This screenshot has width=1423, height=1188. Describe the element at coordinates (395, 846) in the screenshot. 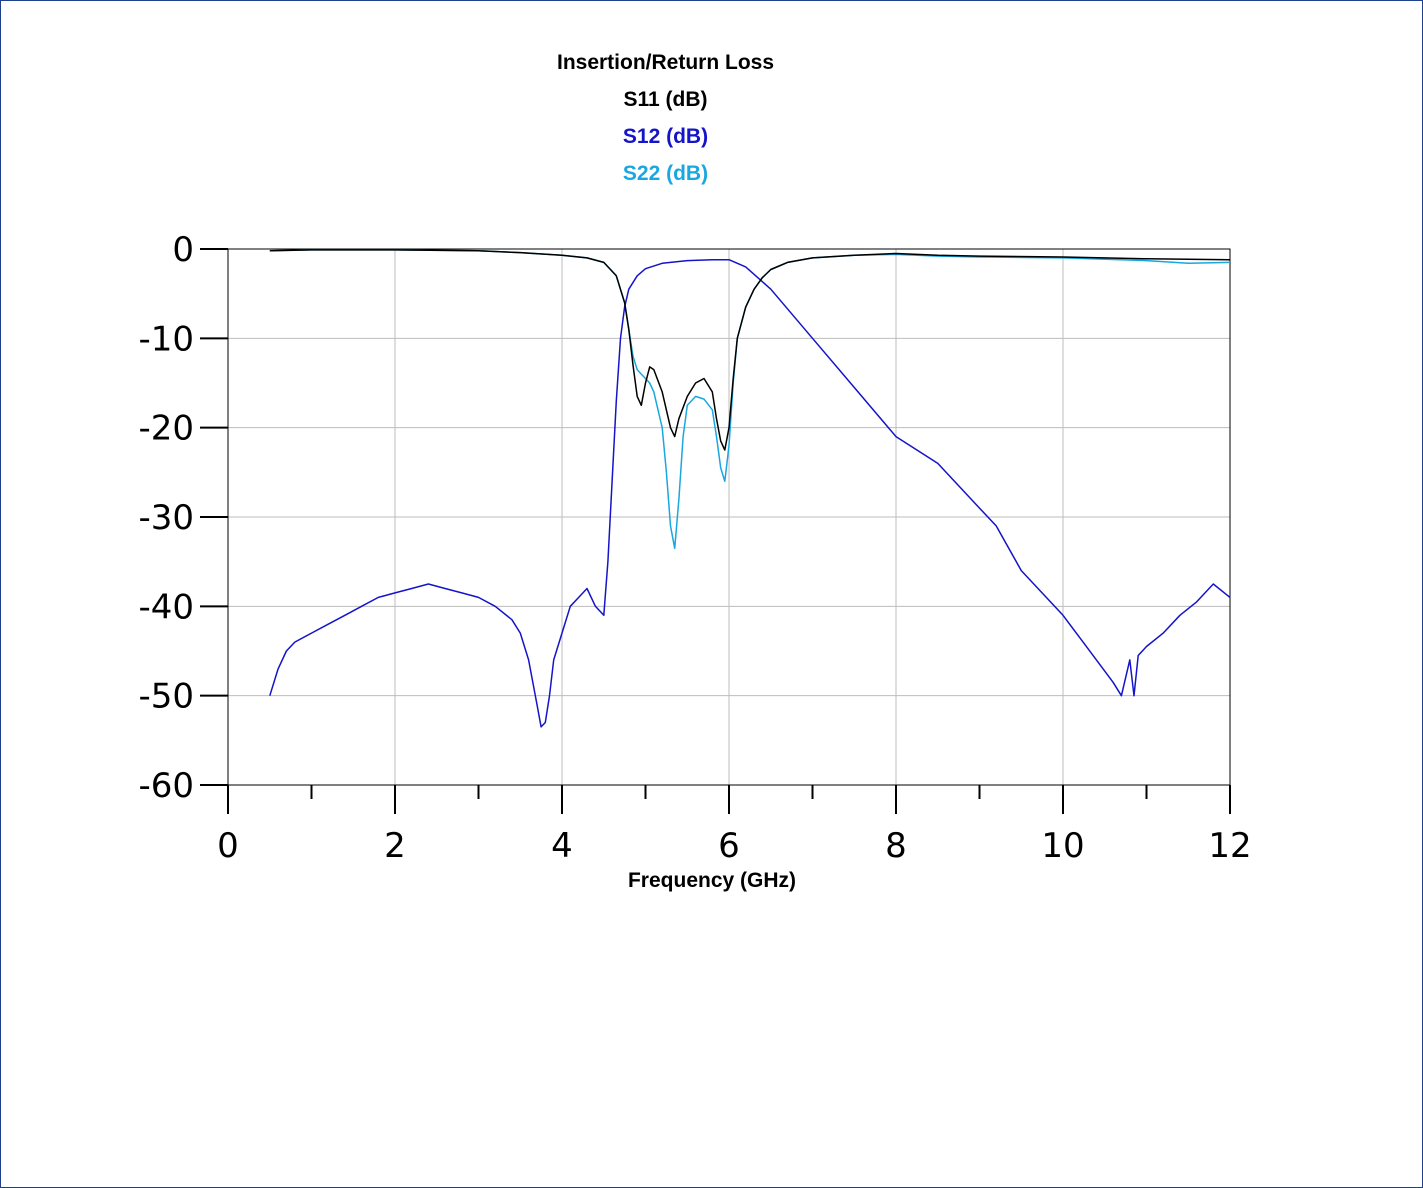

I see `x-tick-label: 2` at that location.